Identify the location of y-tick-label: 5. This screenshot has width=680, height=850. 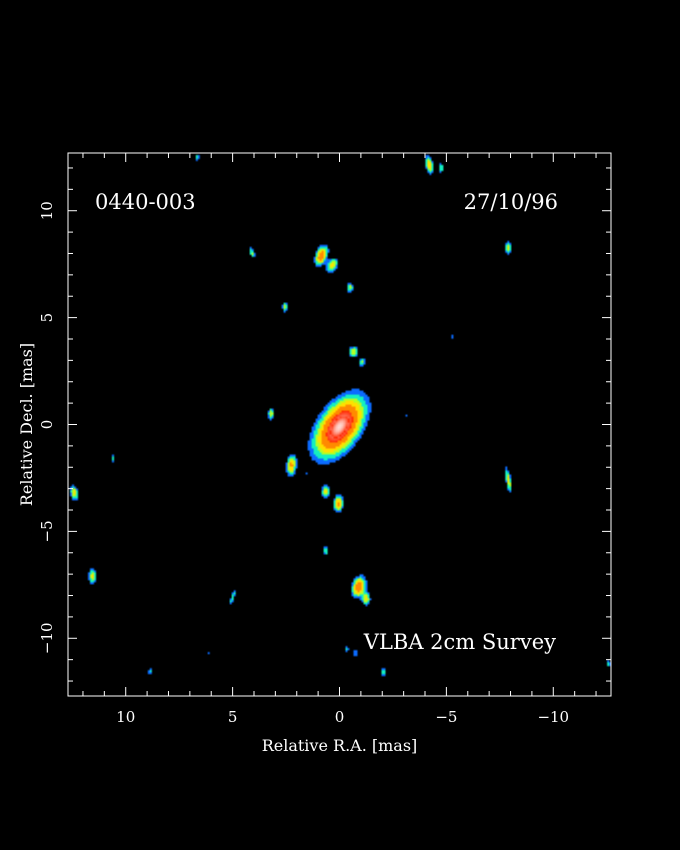
(47, 318).